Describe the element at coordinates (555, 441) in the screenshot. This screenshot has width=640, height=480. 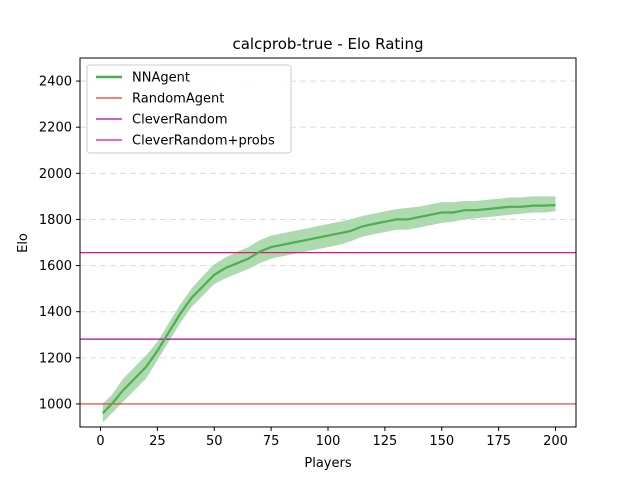
I see `x-tick-label: 200` at that location.